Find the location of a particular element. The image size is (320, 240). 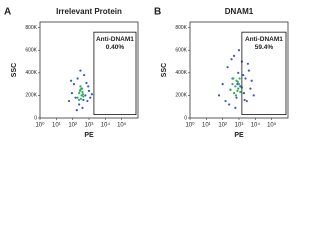

gate-percent: 0.40% is located at coordinates (115, 47).